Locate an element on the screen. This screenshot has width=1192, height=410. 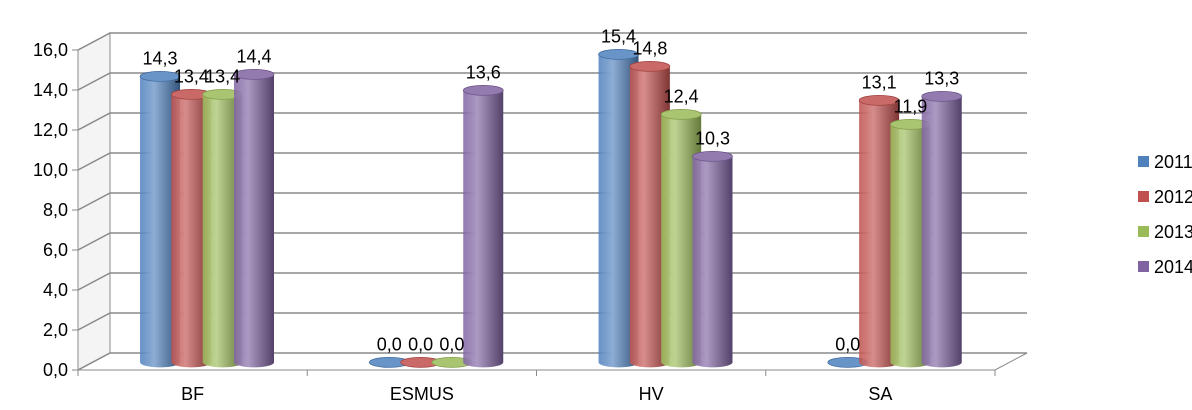
legend-label: 2014 is located at coordinates (1173, 267).